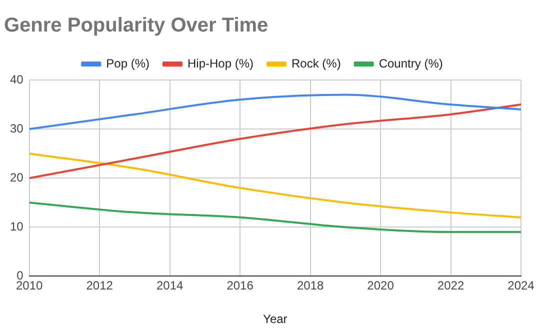 Image resolution: width=539 pixels, height=333 pixels. What do you see at coordinates (380, 285) in the screenshot?
I see `x-tick-label: 2020` at bounding box center [380, 285].